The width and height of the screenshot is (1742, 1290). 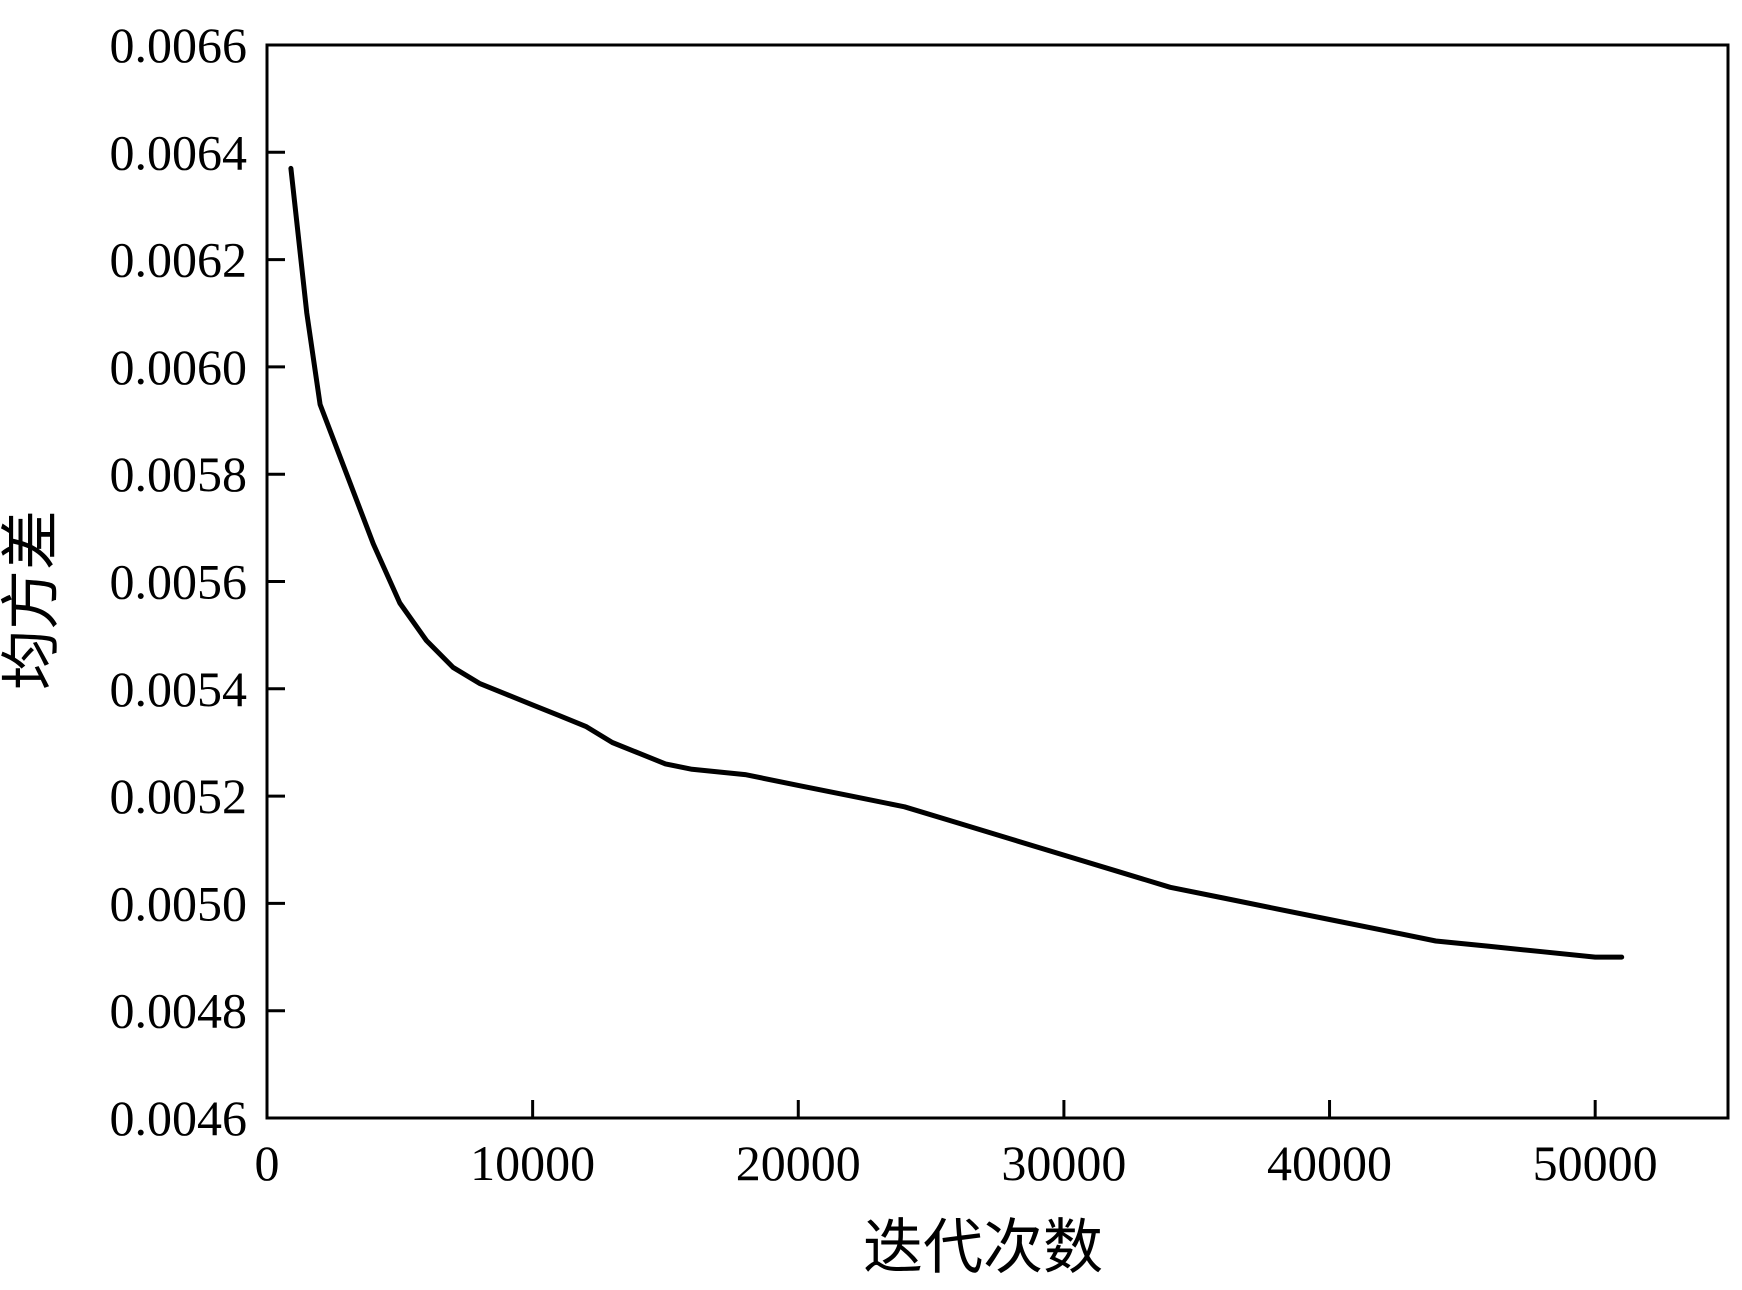 What do you see at coordinates (983, 1248) in the screenshot?
I see `x-axis-title: 迭代次数` at bounding box center [983, 1248].